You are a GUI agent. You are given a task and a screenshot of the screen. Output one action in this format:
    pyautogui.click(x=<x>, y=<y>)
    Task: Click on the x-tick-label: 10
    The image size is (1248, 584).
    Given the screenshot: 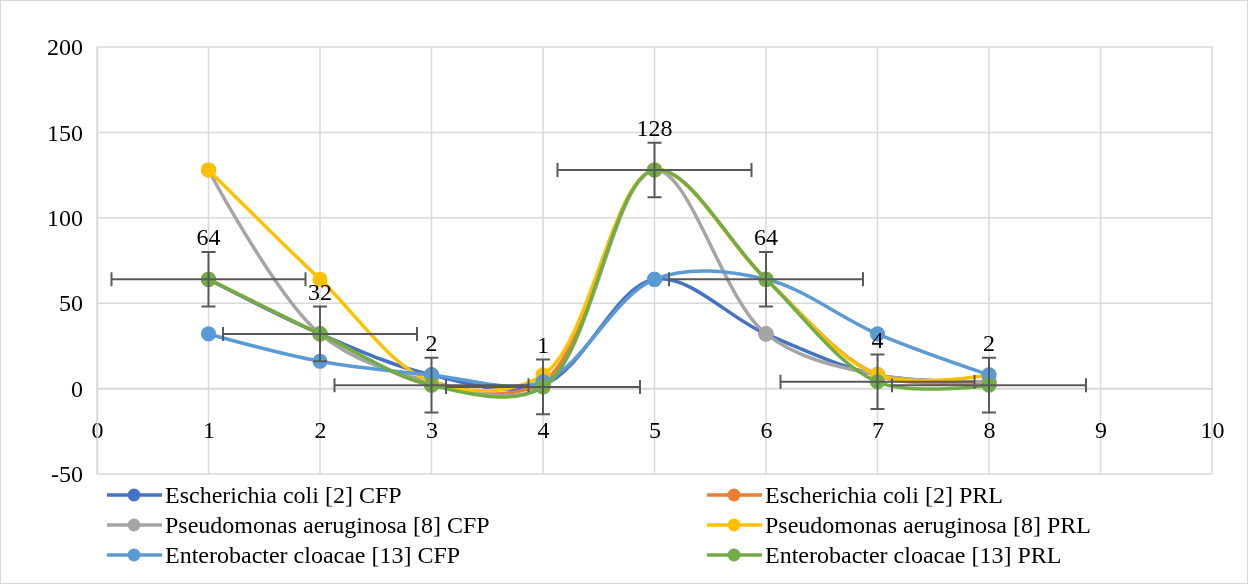 What is the action you would take?
    pyautogui.click(x=1212, y=429)
    